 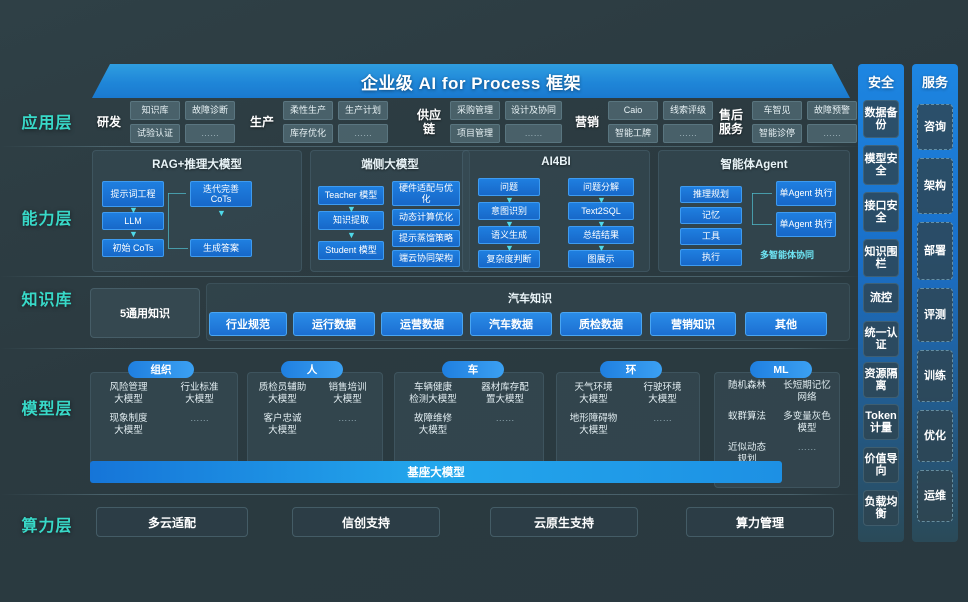 I want to click on capability-node: 提示词工程, so click(x=133, y=194).